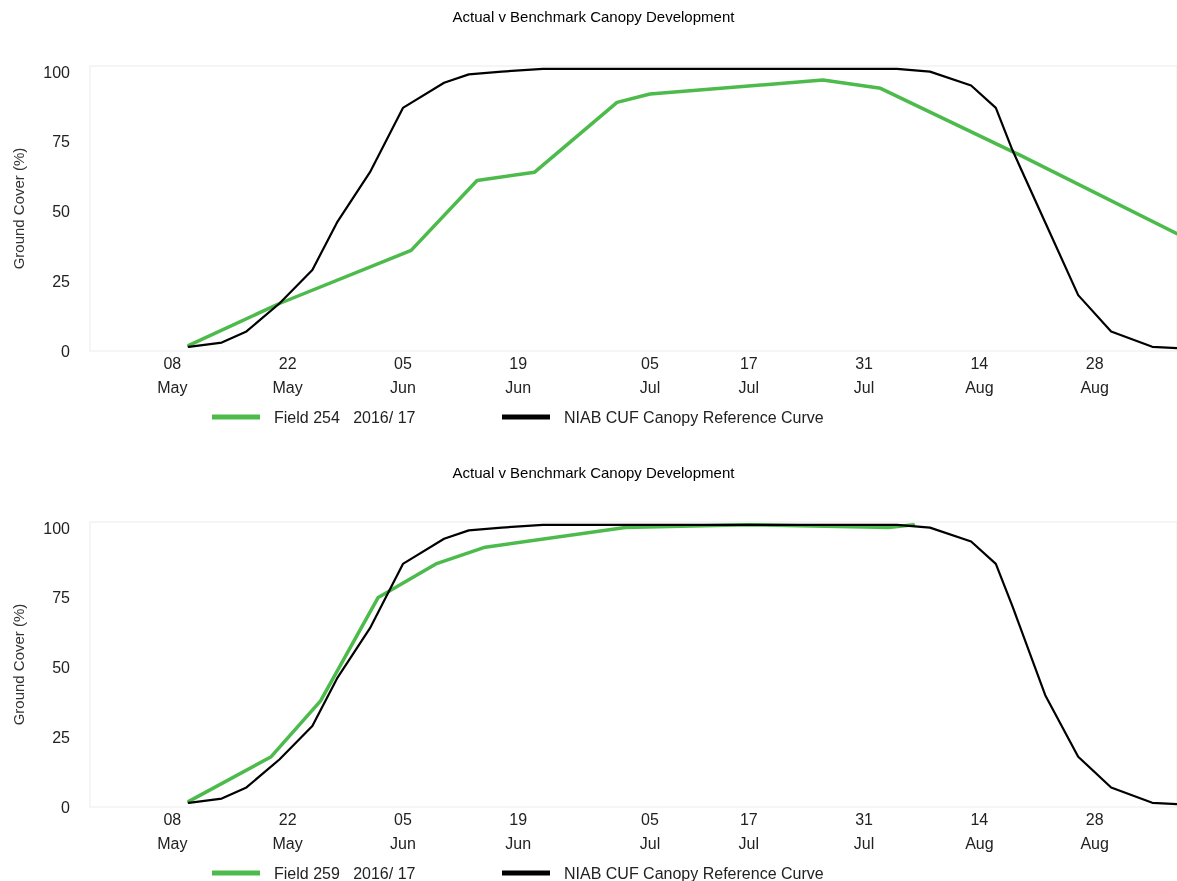  Describe the element at coordinates (345, 873) in the screenshot. I see `legend-label: Field 259 2016/ 17` at that location.